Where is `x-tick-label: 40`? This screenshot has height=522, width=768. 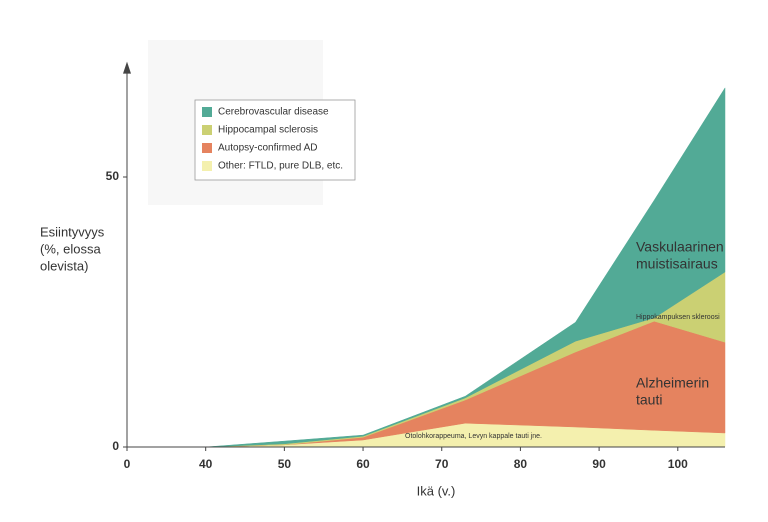
x-tick-label: 40 is located at coordinates (206, 464).